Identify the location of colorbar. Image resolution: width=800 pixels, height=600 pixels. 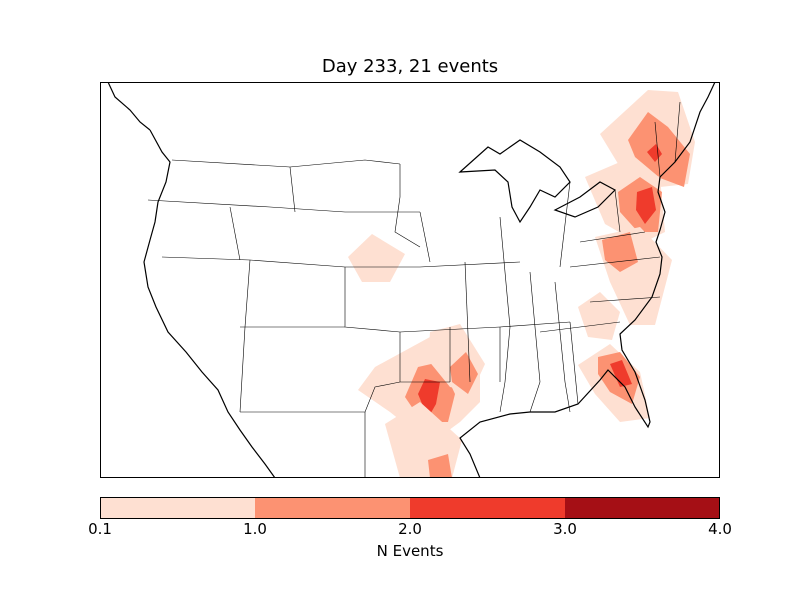
(410, 508).